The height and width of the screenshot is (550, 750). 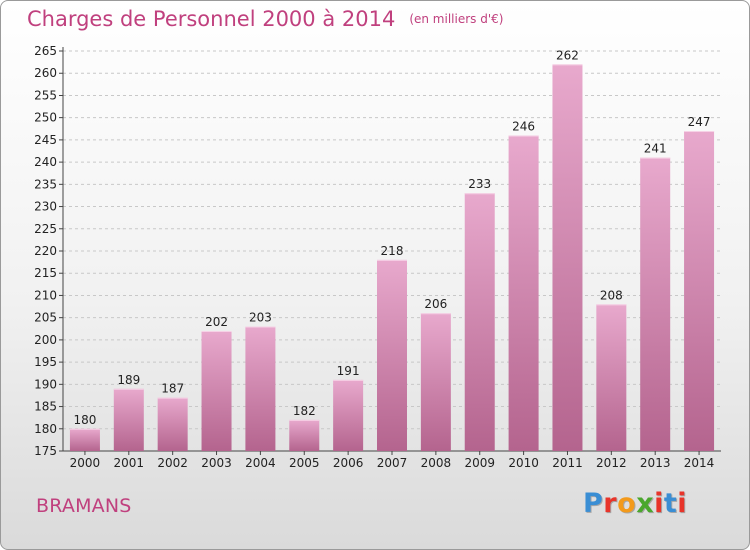 I want to click on y-tick-label: 255, so click(x=45, y=95).